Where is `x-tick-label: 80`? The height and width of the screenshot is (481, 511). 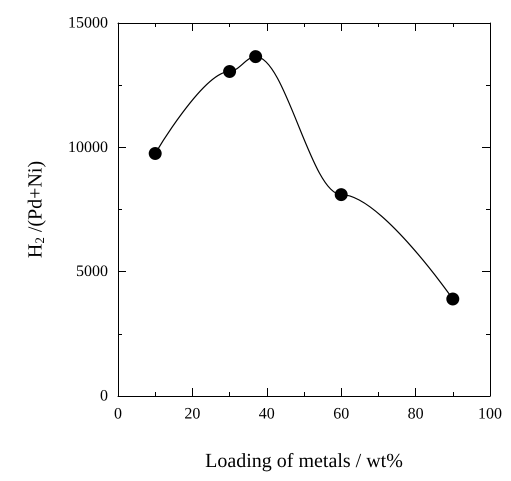
x-tick-label: 80 is located at coordinates (416, 414).